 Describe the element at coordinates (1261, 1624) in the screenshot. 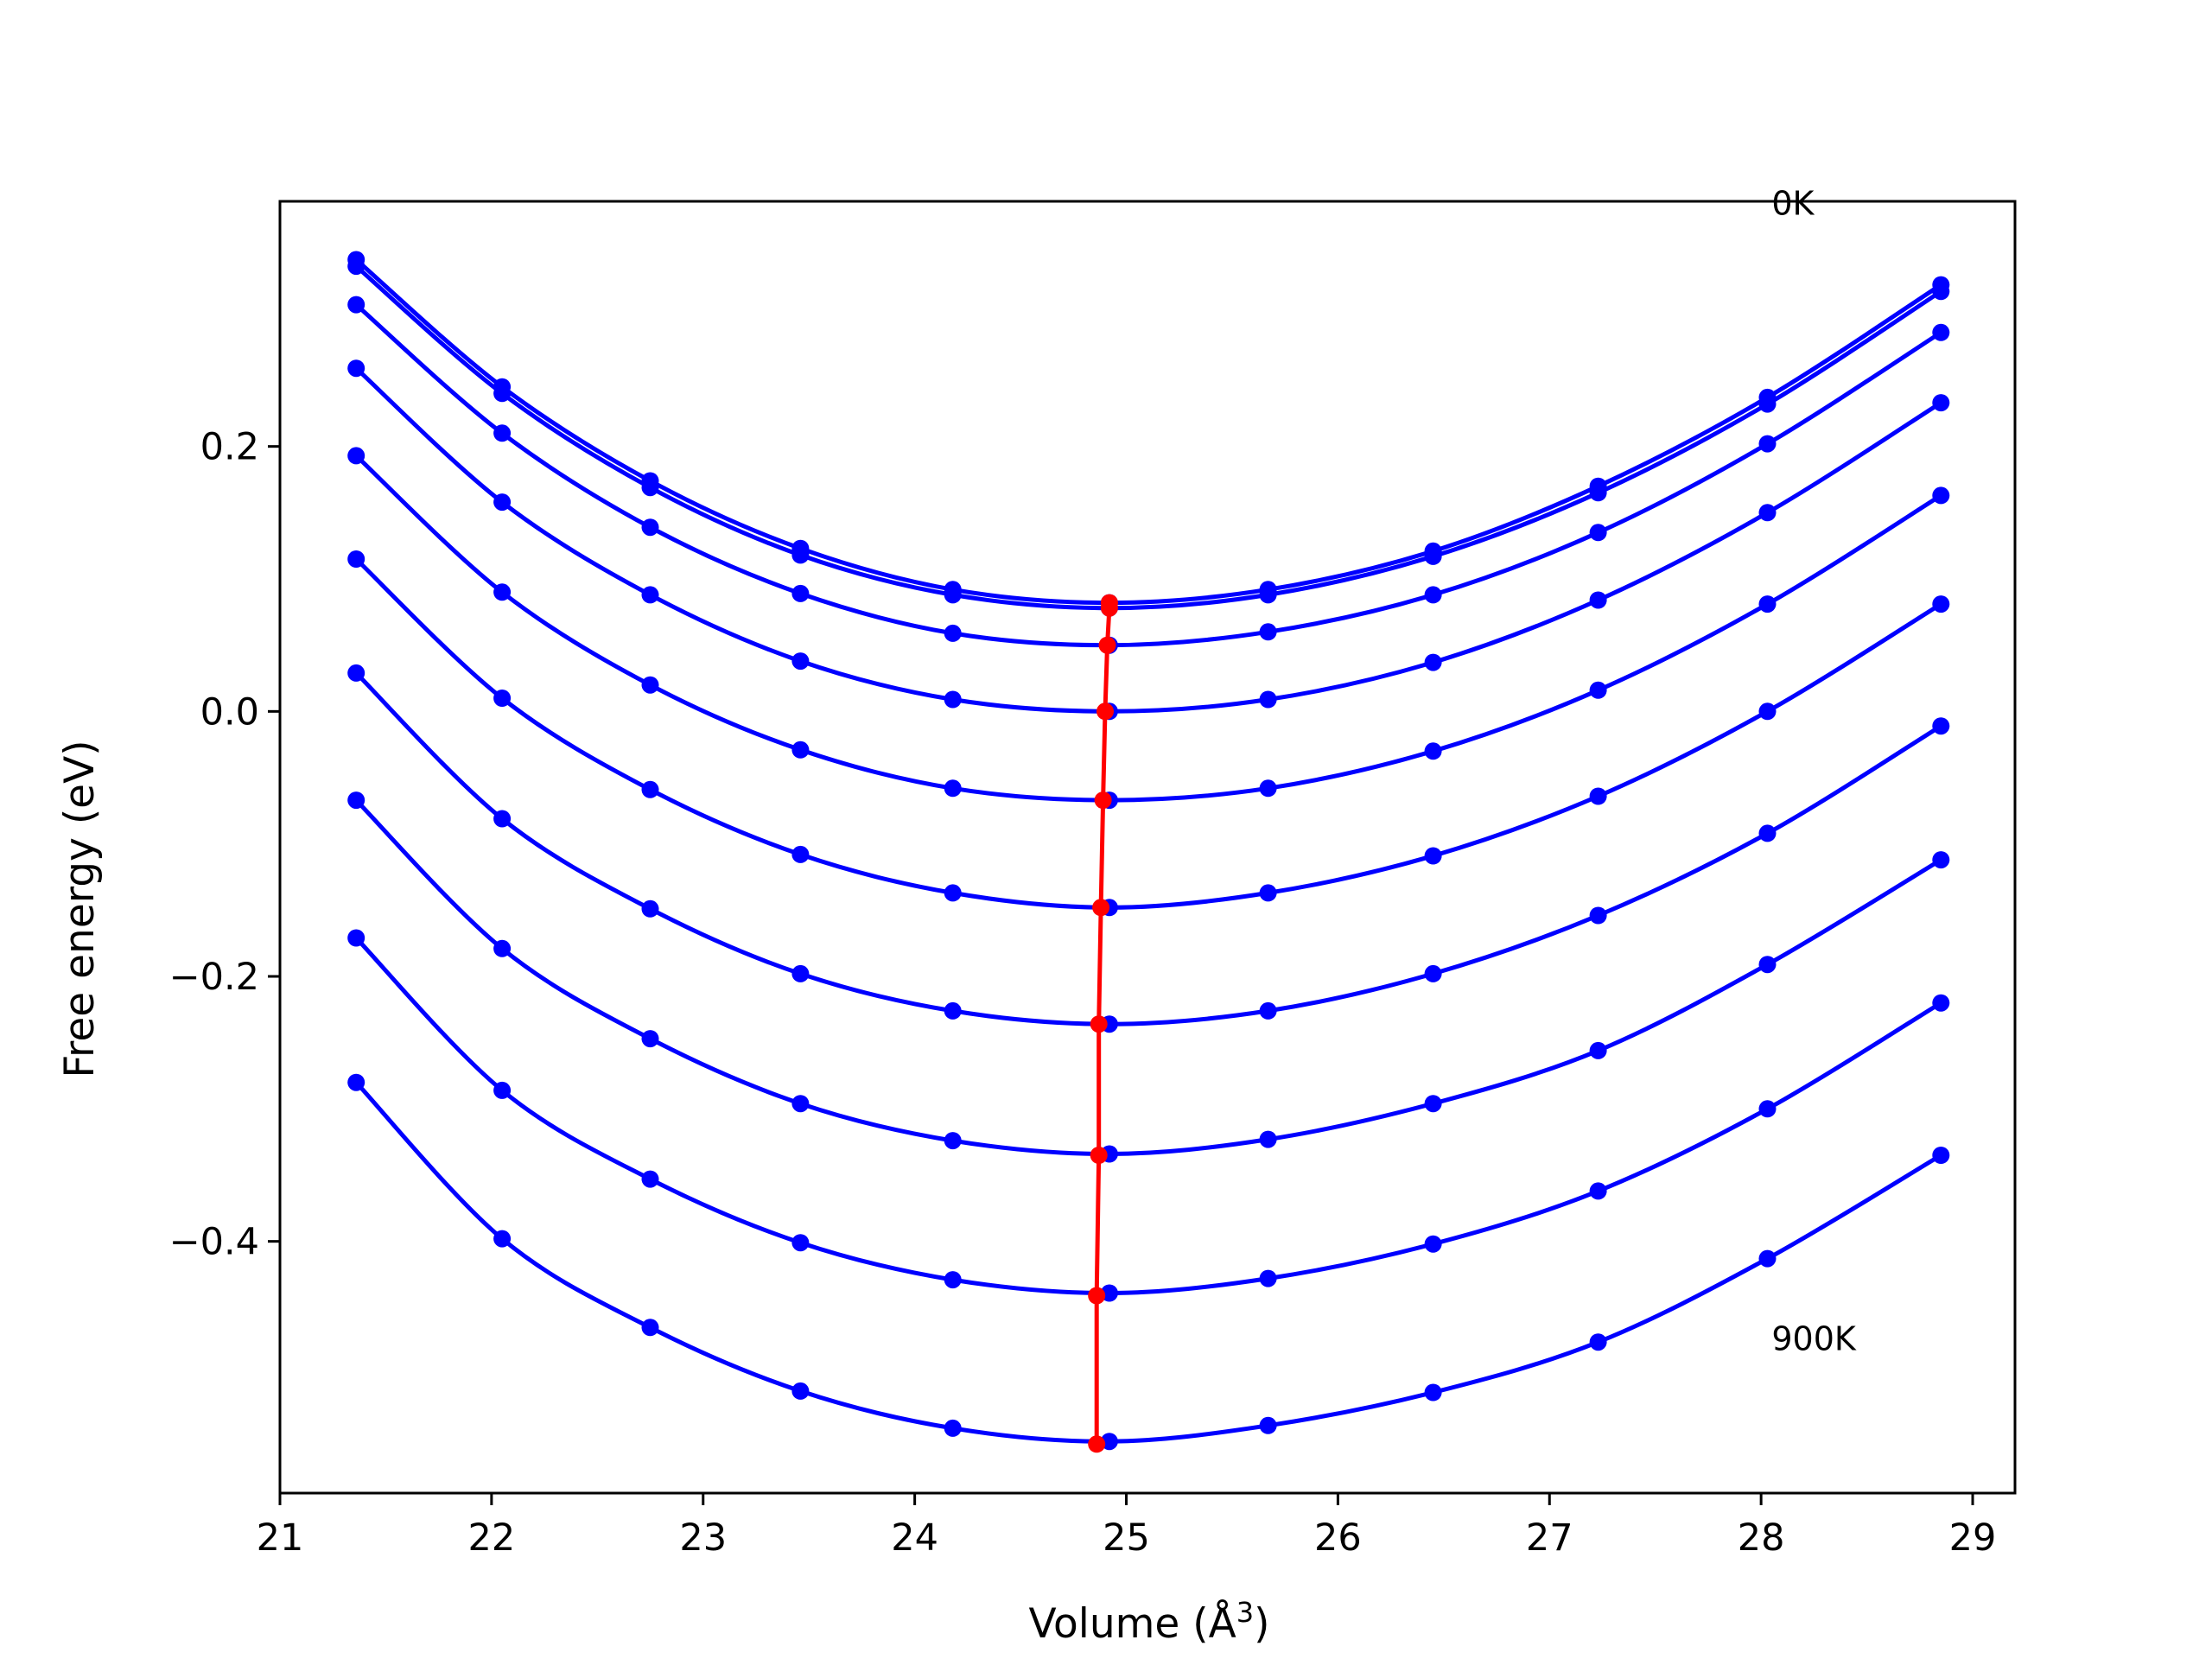

I see `x-axis-label-close: )` at that location.